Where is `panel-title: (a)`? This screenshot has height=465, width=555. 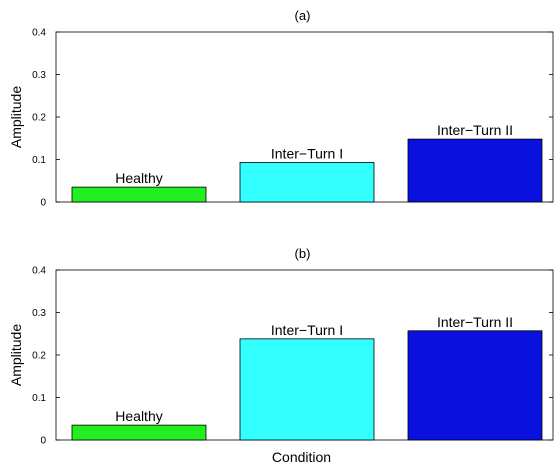
panel-title: (a) is located at coordinates (303, 15).